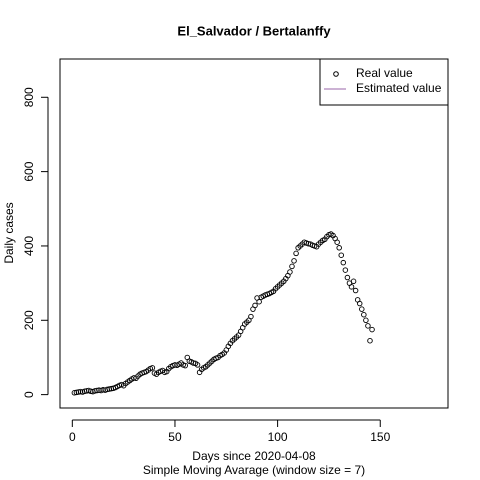 The image size is (480, 480). I want to click on legend-symbol, so click(336, 74).